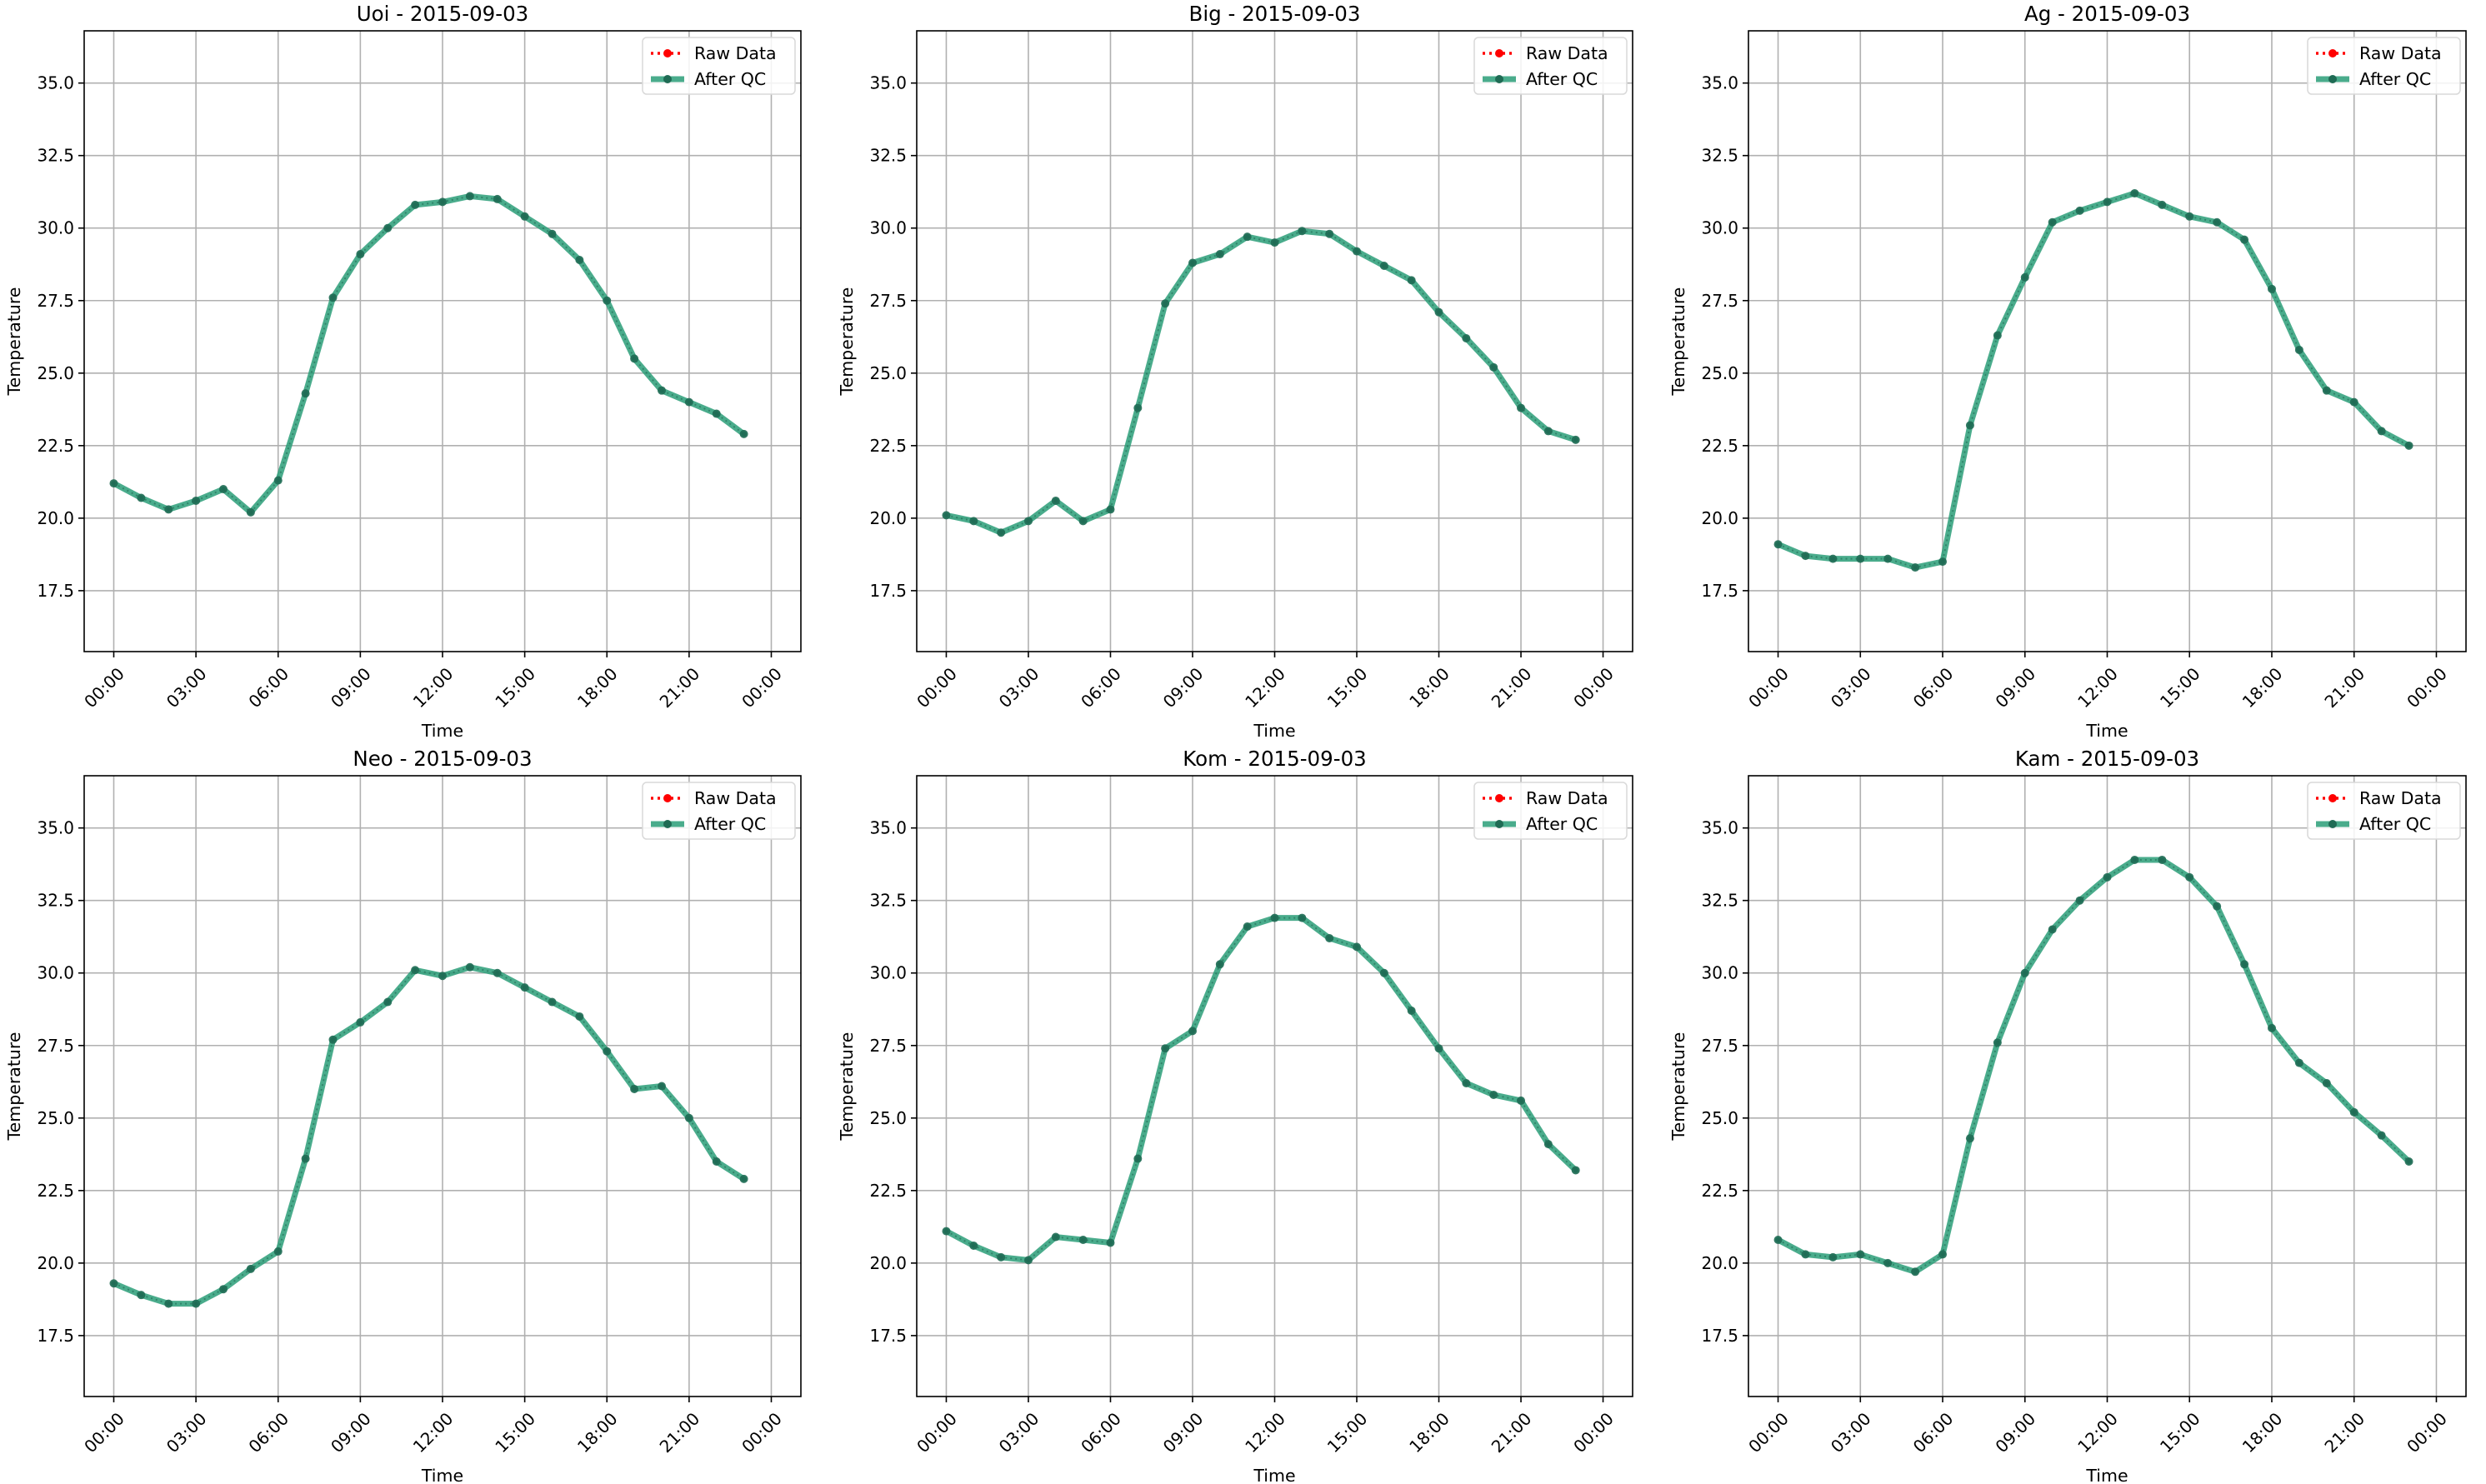 This screenshot has height=1484, width=2486. What do you see at coordinates (55, 591) in the screenshot?
I see `y-tick-label: 17.5` at bounding box center [55, 591].